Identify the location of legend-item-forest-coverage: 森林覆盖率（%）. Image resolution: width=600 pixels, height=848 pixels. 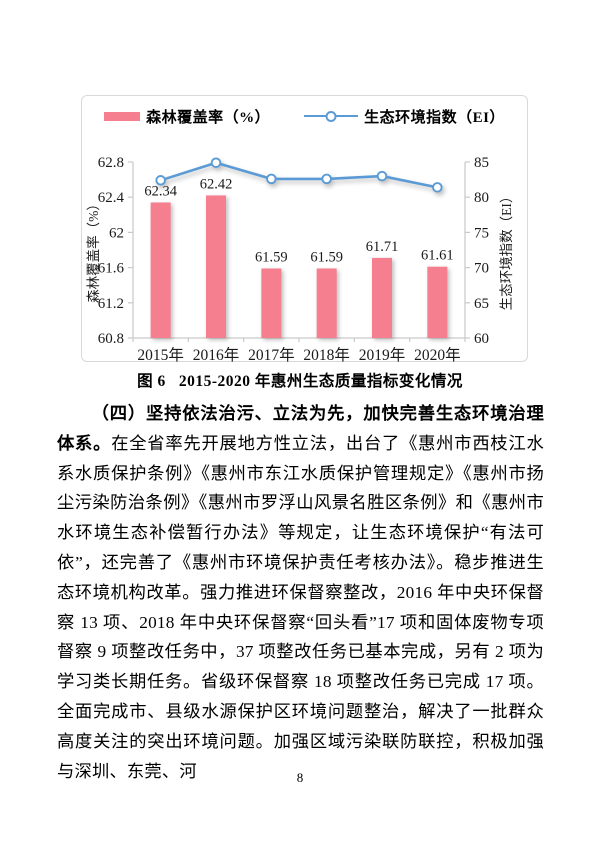
(187, 116).